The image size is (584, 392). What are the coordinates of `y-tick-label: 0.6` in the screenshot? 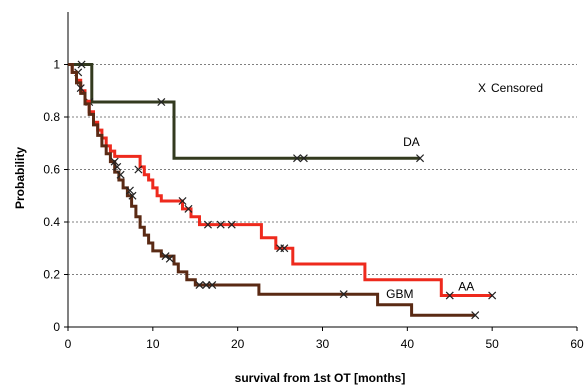 It's located at (51, 170).